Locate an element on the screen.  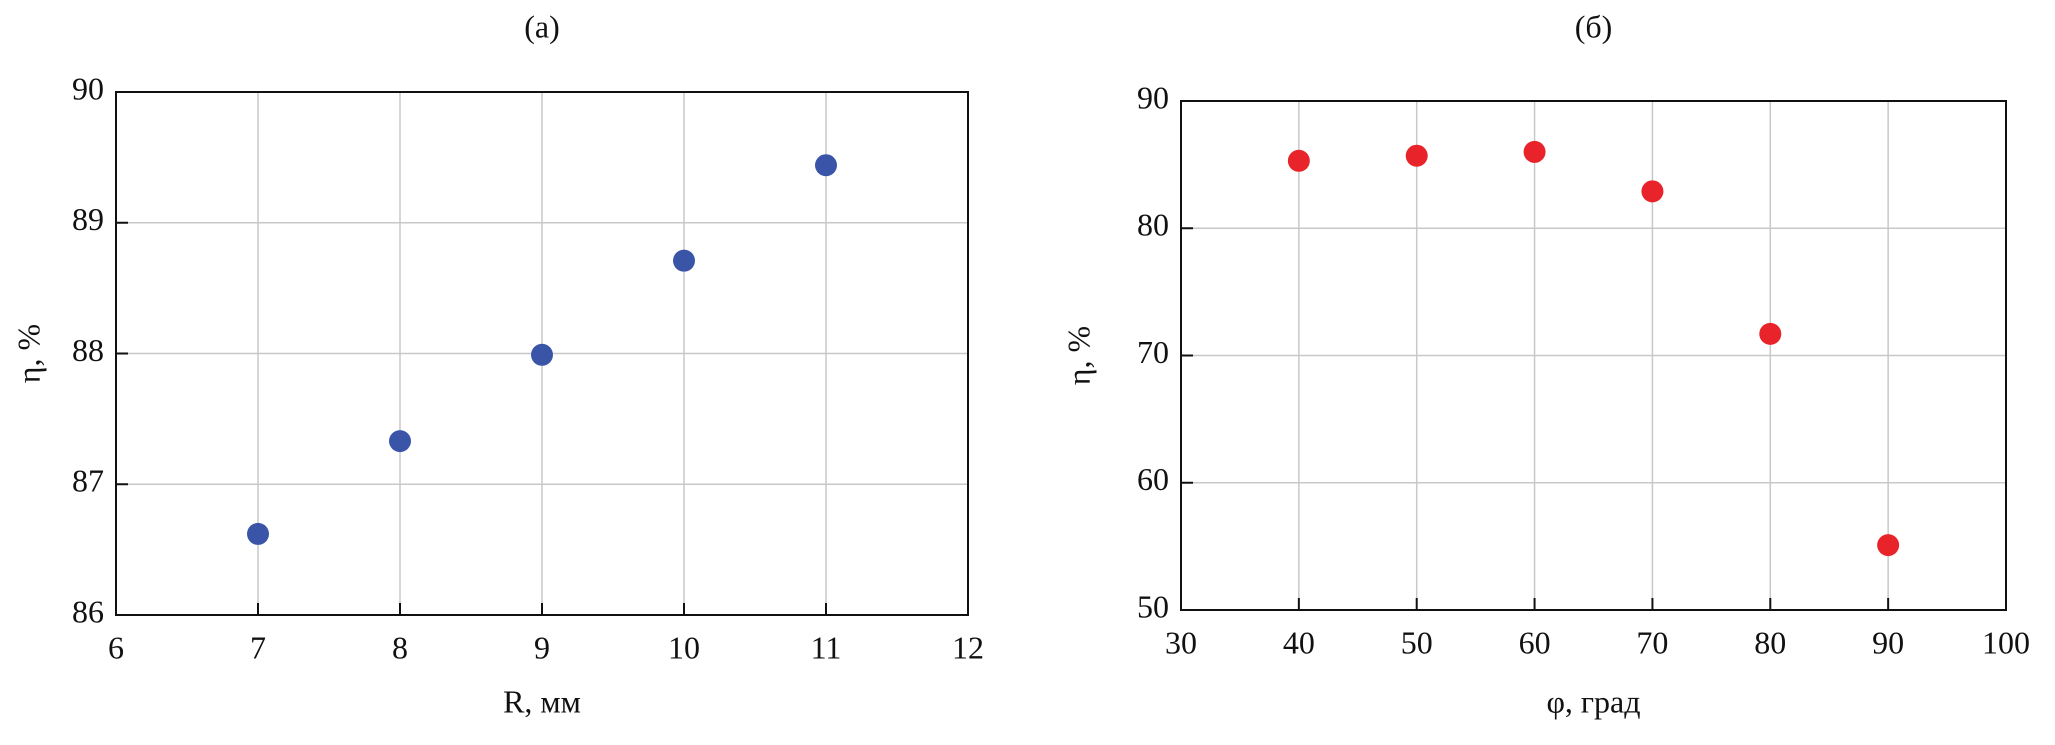
y-tick-label: 60 is located at coordinates (1153, 479).